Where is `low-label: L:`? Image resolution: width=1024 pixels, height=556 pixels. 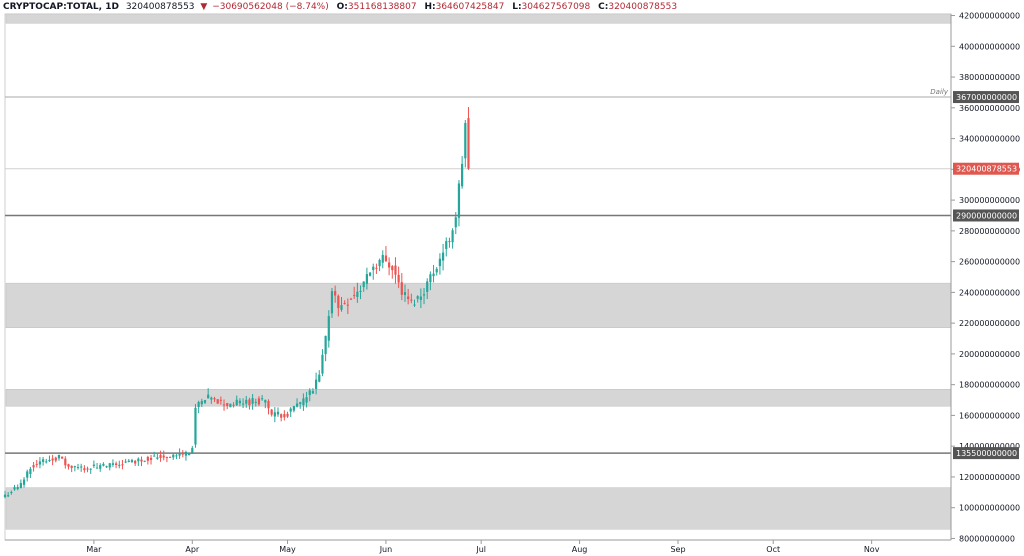 low-label: L: is located at coordinates (517, 7).